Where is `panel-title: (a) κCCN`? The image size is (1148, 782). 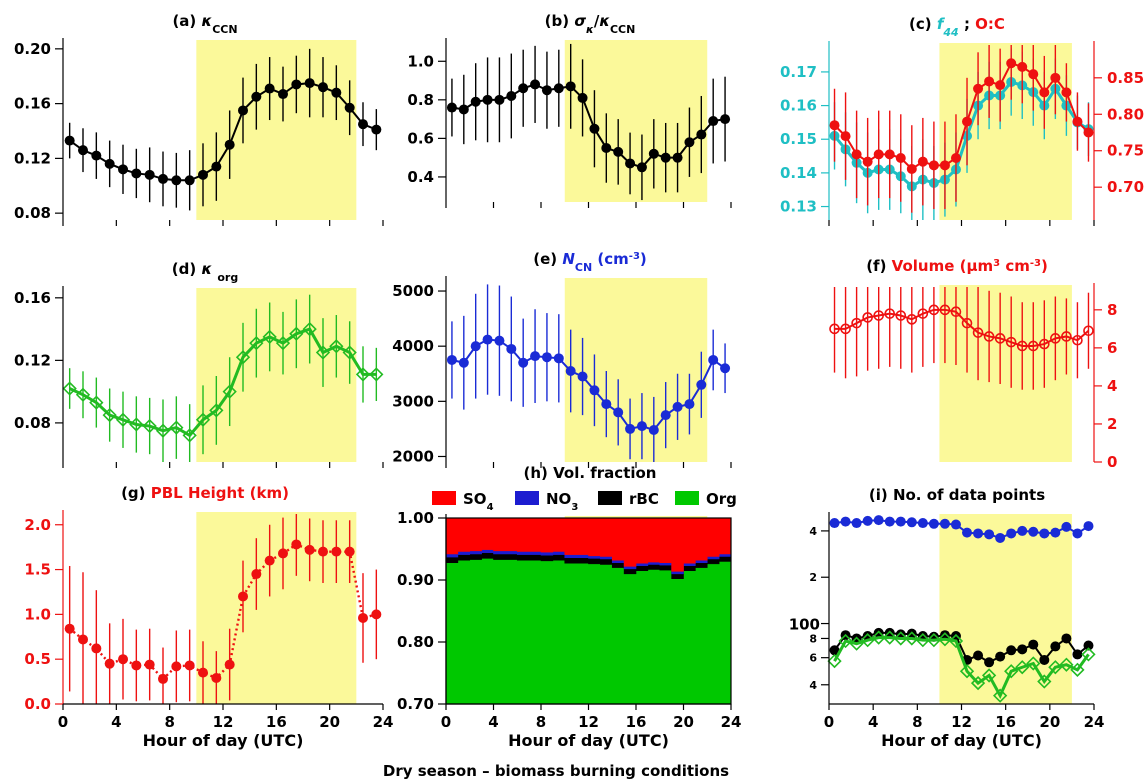 panel-title: (a) κCCN is located at coordinates (204, 24).